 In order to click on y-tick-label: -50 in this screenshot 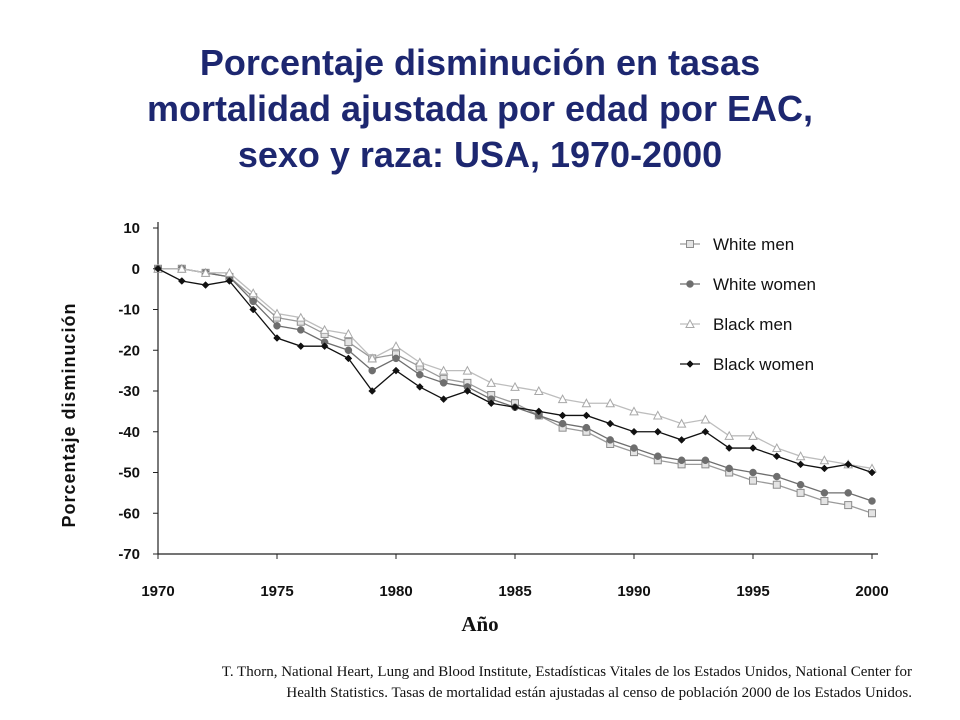, I will do `click(129, 473)`.